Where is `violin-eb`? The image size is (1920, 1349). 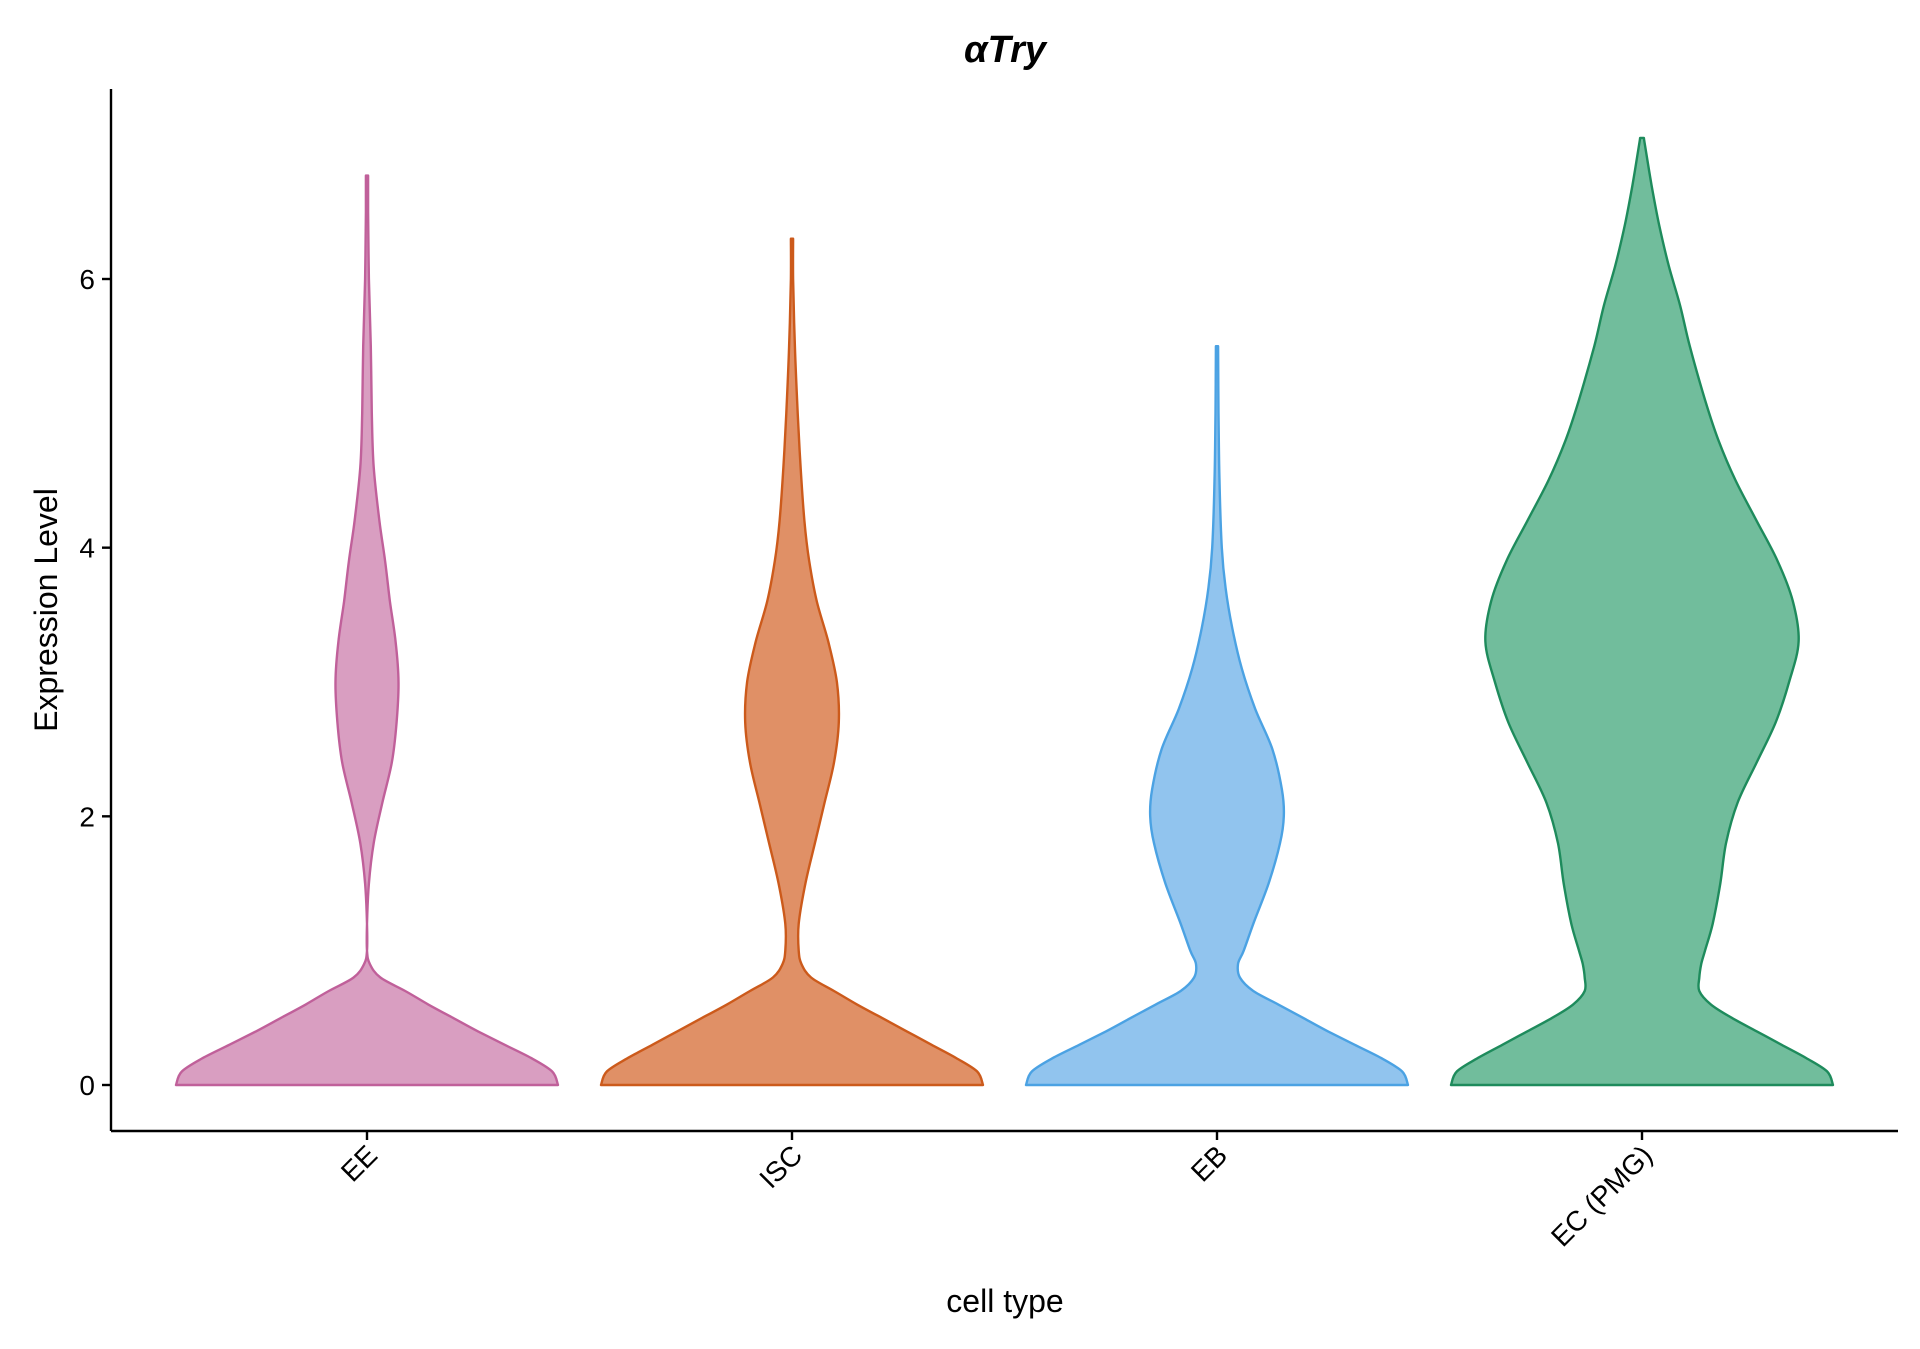 violin-eb is located at coordinates (1217, 716).